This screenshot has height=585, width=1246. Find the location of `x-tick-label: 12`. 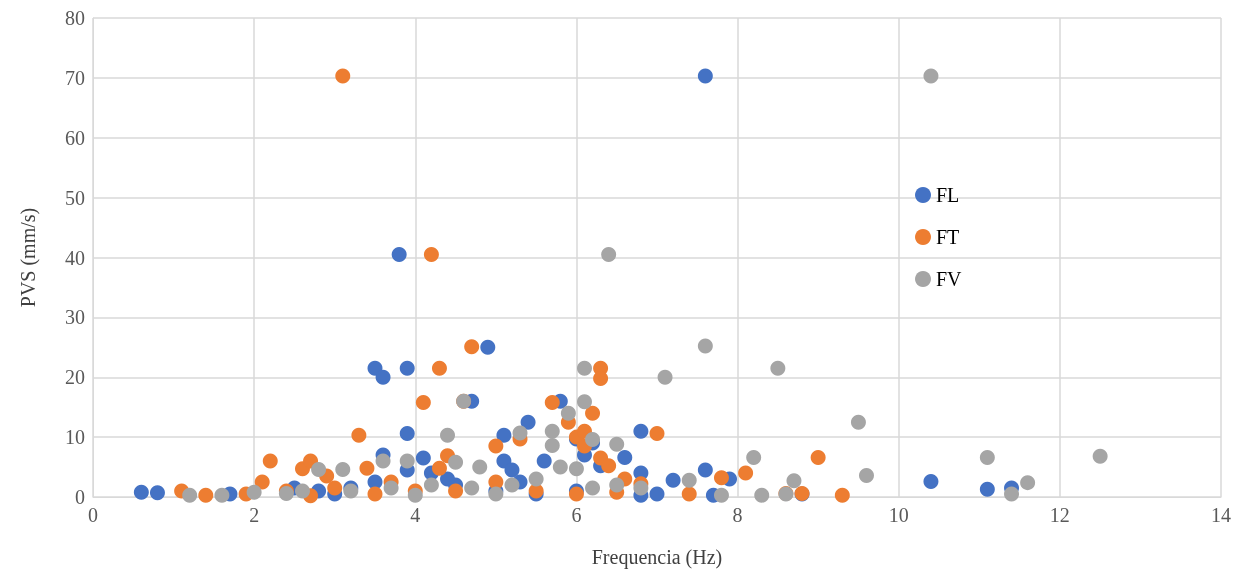

x-tick-label: 12 is located at coordinates (1059, 515).